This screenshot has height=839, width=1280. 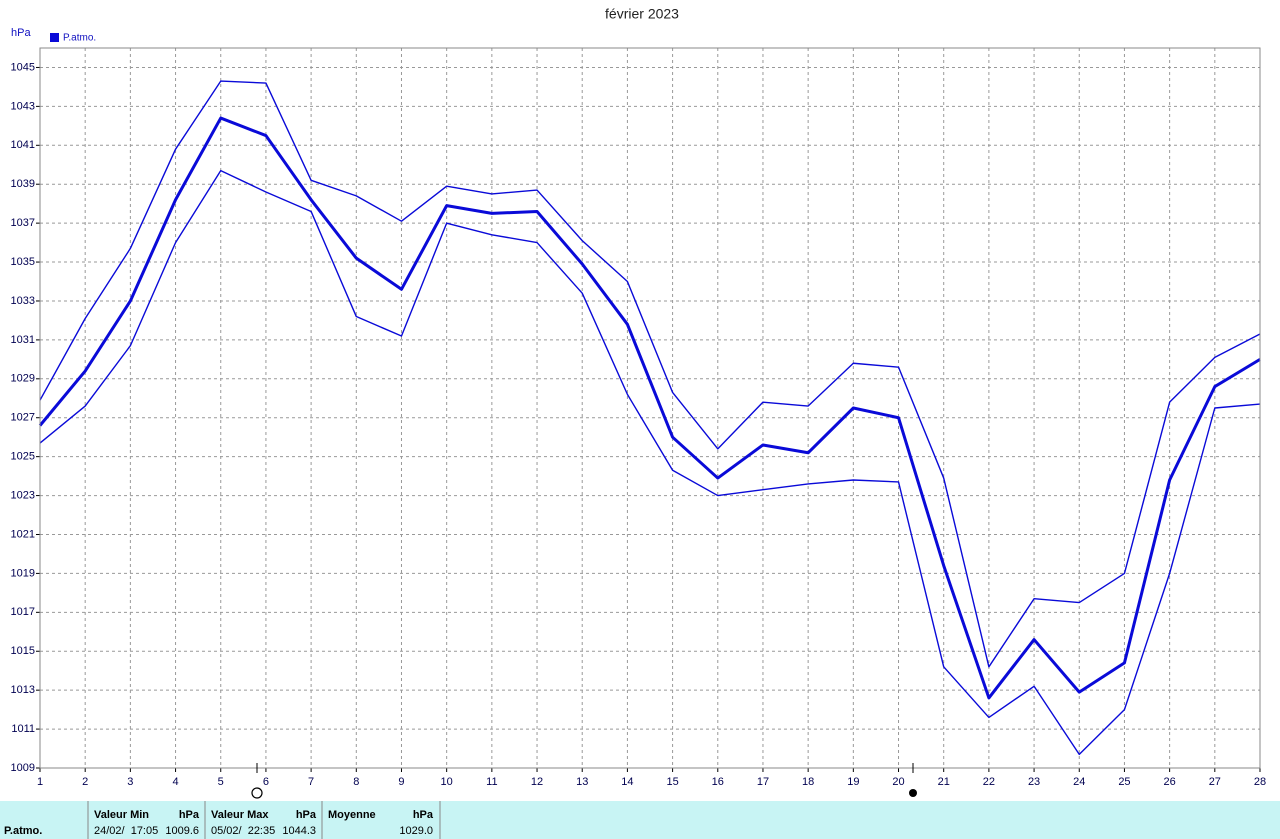 I want to click on y-tick-label: 1011, so click(x=23, y=729).